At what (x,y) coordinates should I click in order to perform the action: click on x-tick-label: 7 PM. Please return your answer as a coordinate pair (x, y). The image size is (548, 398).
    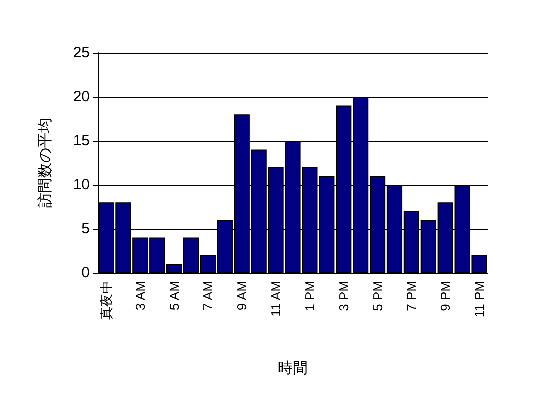
    Looking at the image, I should click on (412, 296).